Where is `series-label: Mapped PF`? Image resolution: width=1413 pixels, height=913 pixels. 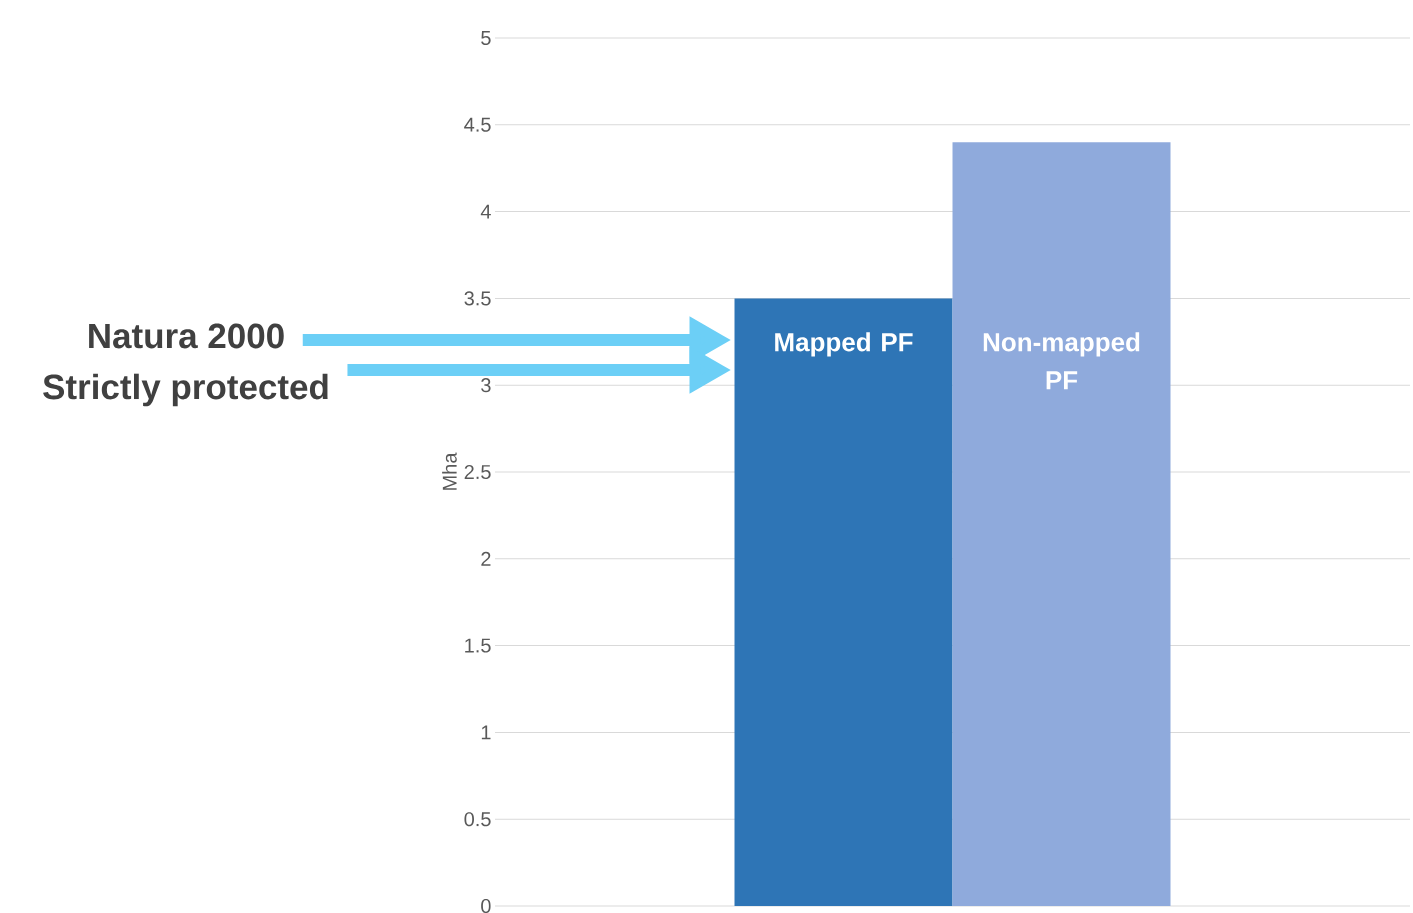 series-label: Mapped PF is located at coordinates (844, 344).